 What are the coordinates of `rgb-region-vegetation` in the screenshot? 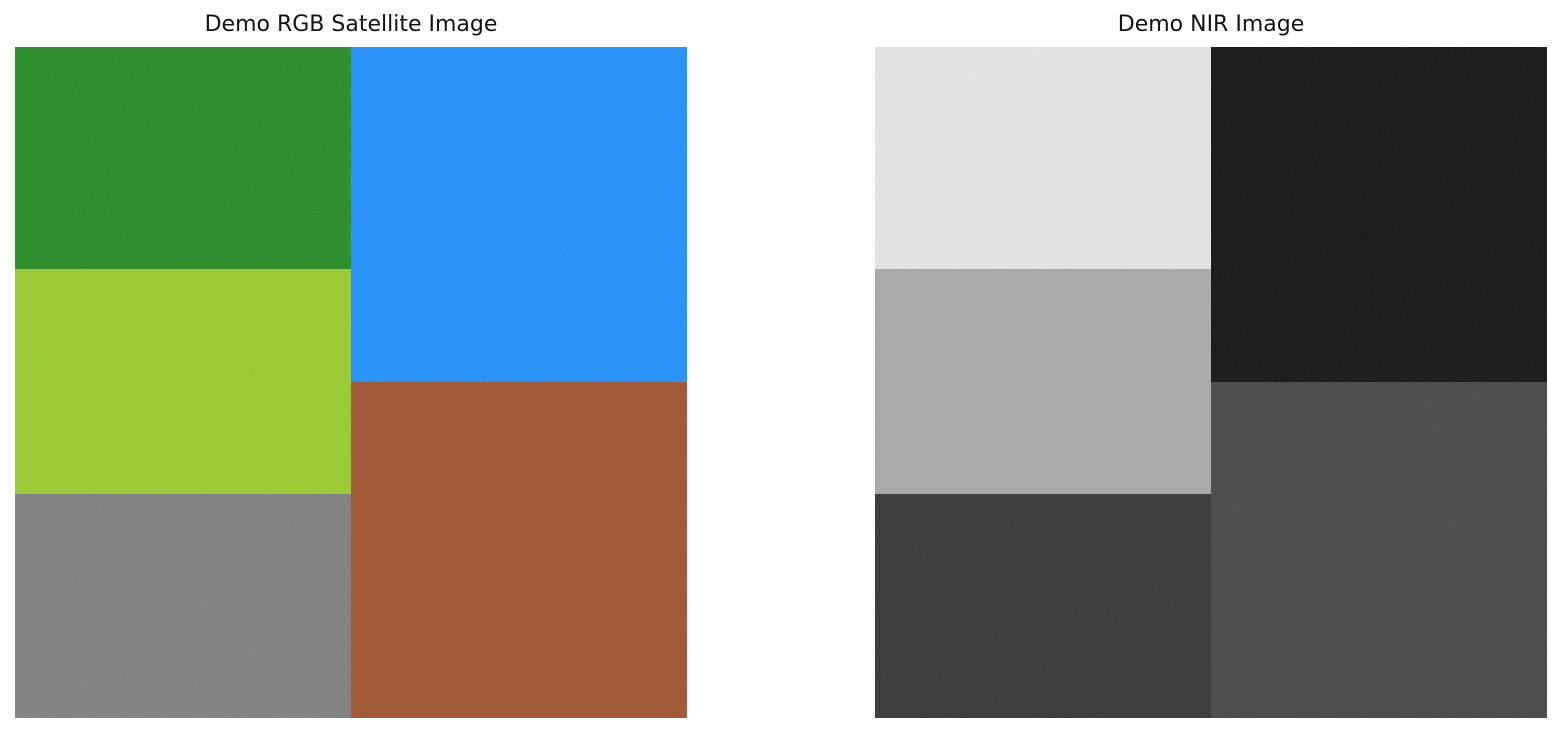 It's located at (183, 158).